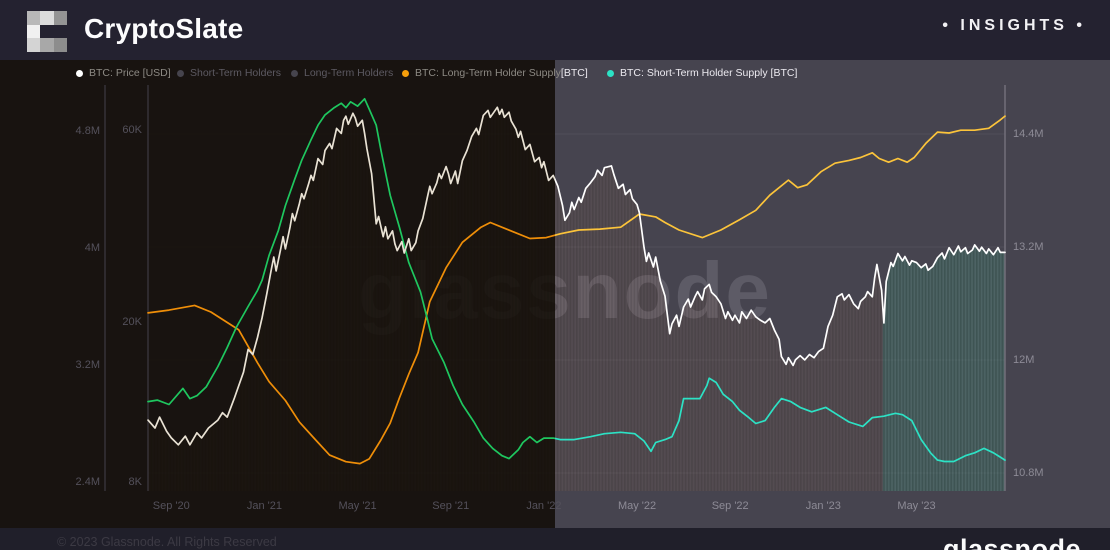 The image size is (1110, 550). Describe the element at coordinates (236, 73) in the screenshot. I see `legend-label: Short-Term Holders` at that location.